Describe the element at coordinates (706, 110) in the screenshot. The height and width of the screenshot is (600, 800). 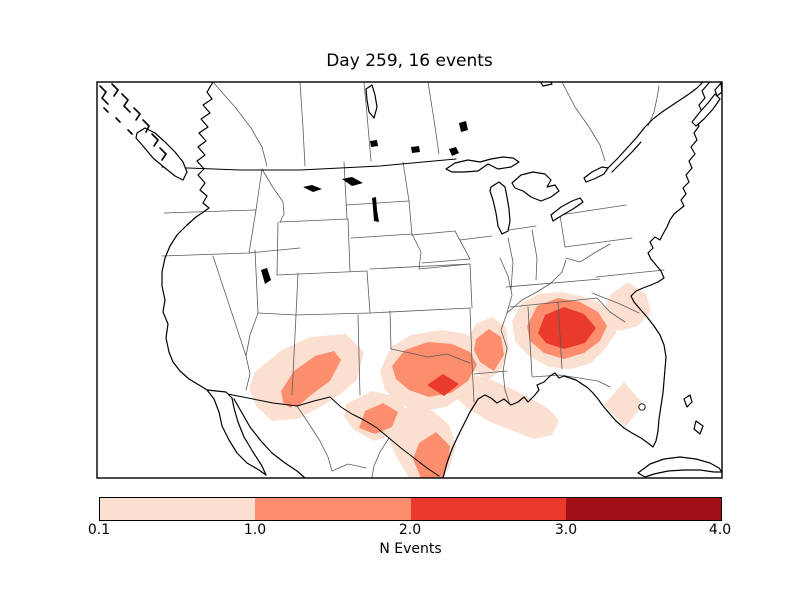
I see `nova-scotia` at that location.